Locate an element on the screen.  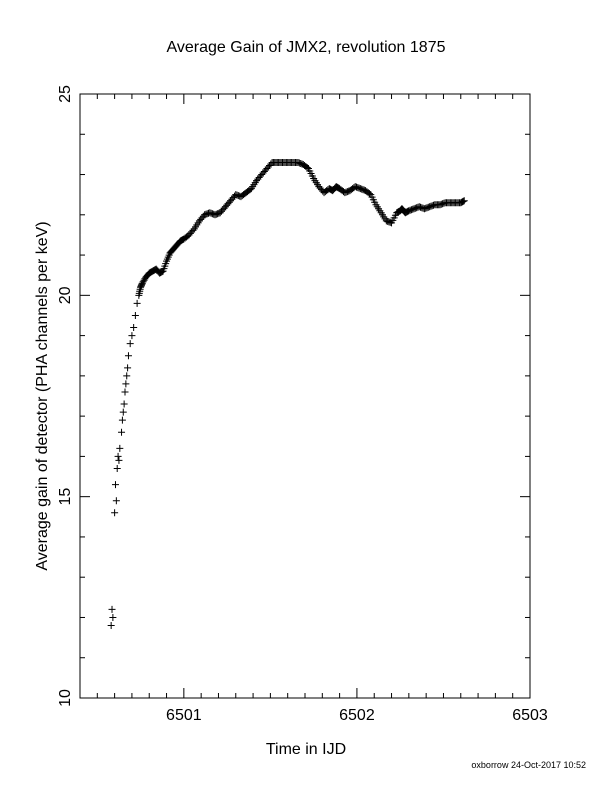
y-tick-label: 15 is located at coordinates (65, 497).